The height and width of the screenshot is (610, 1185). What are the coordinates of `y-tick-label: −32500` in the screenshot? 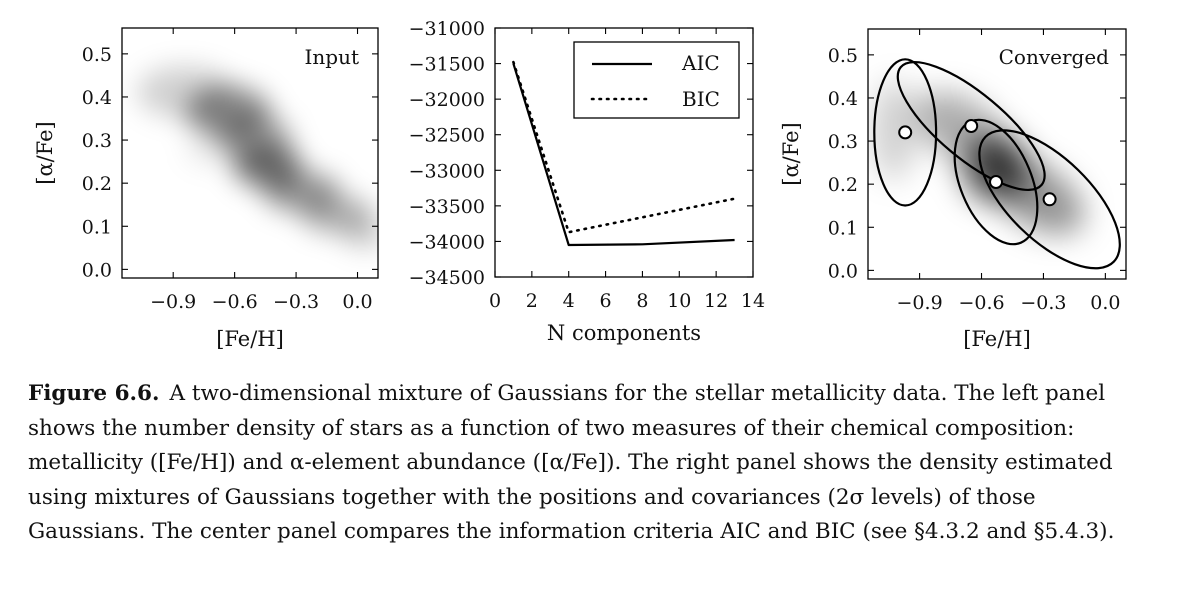 It's located at (447, 136).